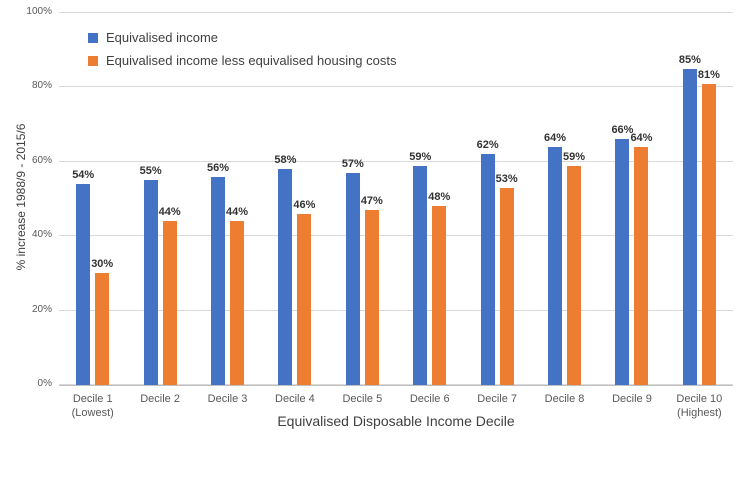 This screenshot has height=496, width=754. I want to click on bar: 81%, so click(709, 227).